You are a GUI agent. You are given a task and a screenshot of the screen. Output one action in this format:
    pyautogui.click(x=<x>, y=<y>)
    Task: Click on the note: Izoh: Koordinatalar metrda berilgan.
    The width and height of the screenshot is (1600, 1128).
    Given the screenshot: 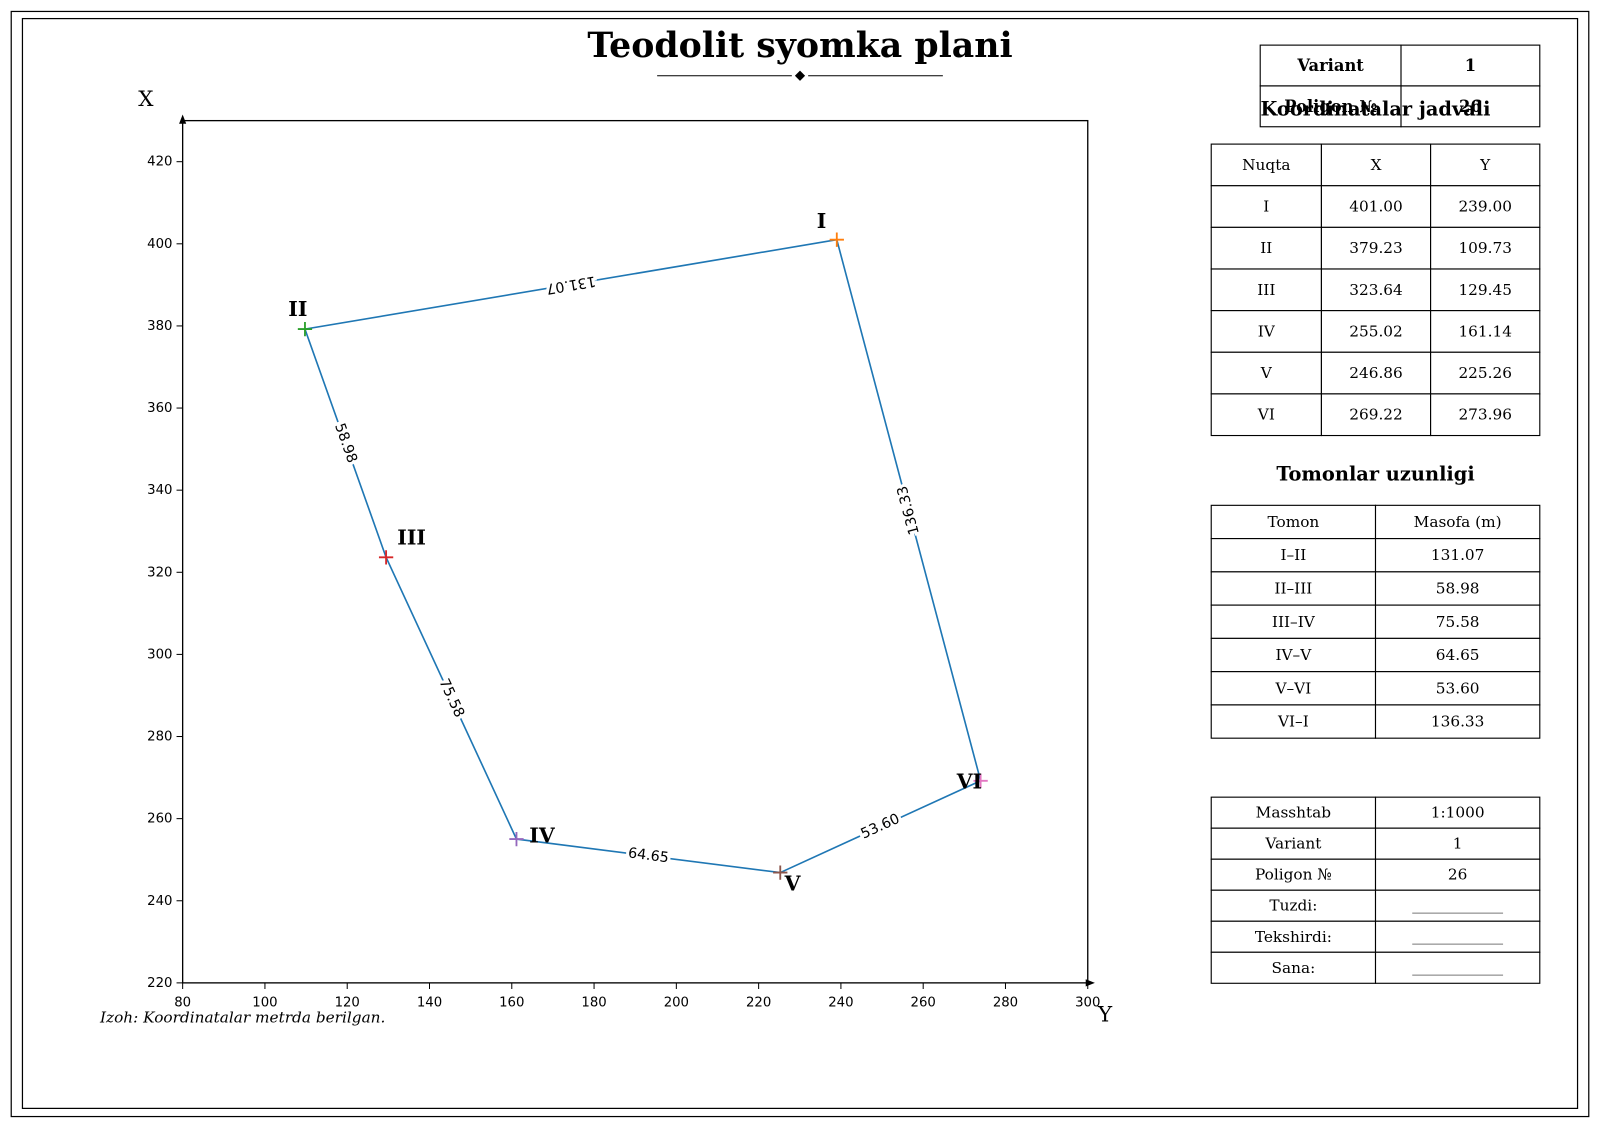 What is the action you would take?
    pyautogui.click(x=242, y=1018)
    